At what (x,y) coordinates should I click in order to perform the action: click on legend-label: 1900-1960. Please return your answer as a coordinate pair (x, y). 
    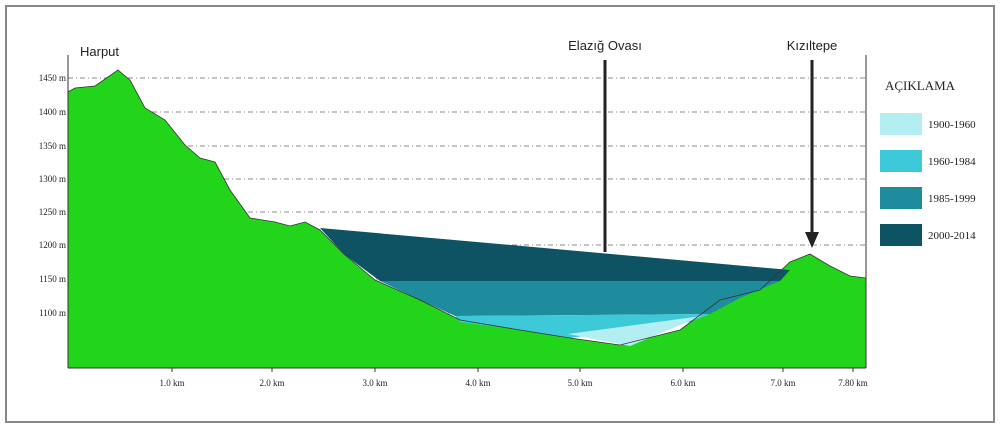
    Looking at the image, I should click on (952, 125).